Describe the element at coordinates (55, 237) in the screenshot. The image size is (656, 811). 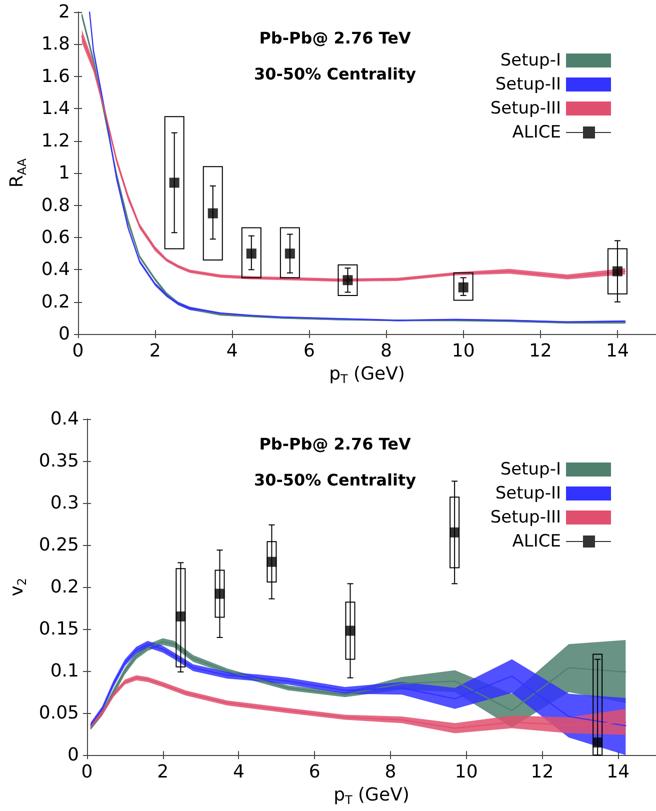
I see `y-tick-label: 0.6` at that location.